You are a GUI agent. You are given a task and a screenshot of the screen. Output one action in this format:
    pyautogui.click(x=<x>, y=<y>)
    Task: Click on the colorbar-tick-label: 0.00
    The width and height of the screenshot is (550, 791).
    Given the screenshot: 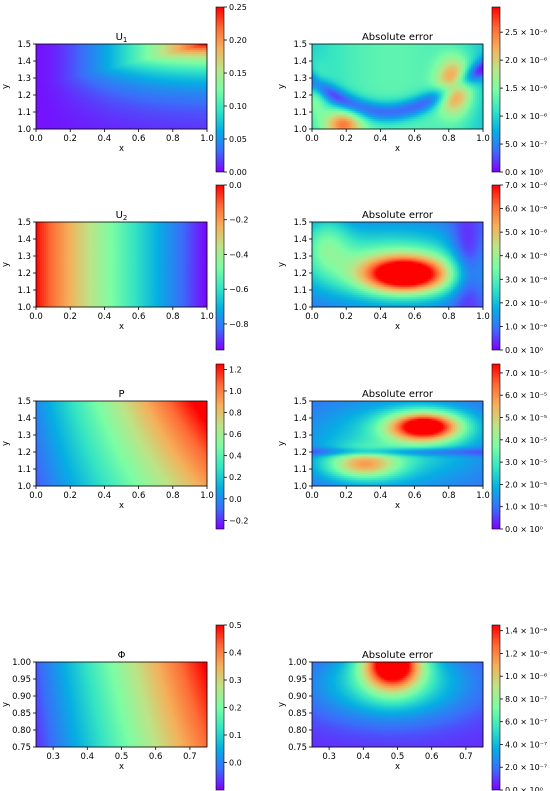 What is the action you would take?
    pyautogui.click(x=238, y=172)
    